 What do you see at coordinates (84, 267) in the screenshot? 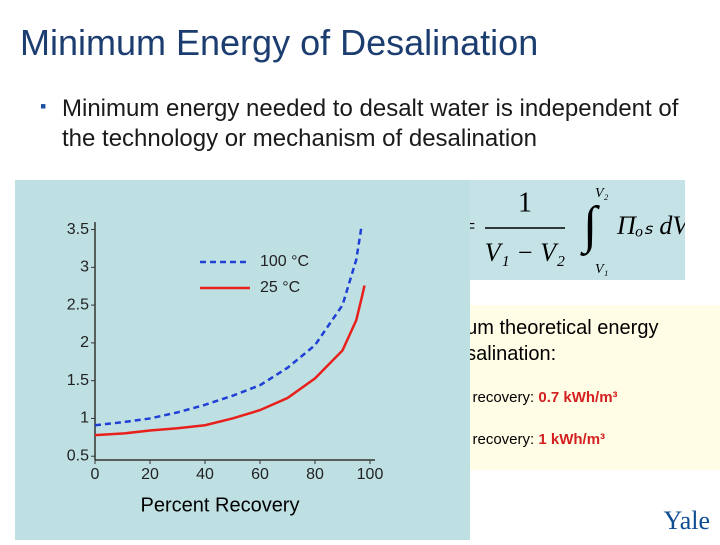
I see `y-tick-label: 3` at bounding box center [84, 267].